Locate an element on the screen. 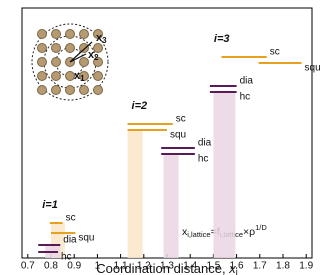 The width and height of the screenshot is (335, 275). x-tick-label: 1.2 is located at coordinates (144, 266).